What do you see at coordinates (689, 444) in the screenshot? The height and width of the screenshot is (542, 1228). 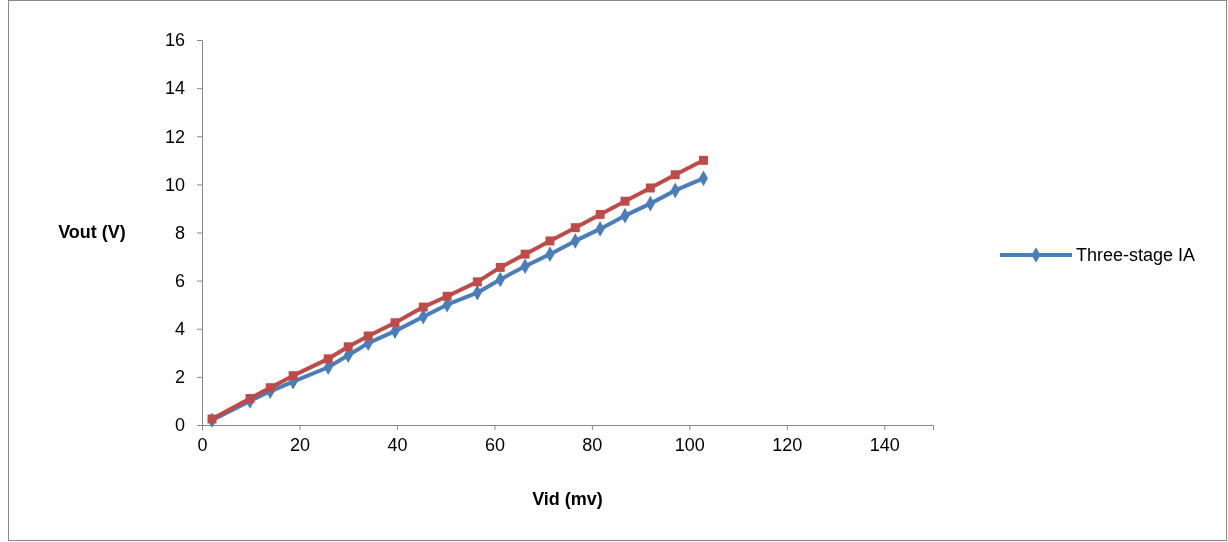 I see `x-tick-label: 100` at bounding box center [689, 444].